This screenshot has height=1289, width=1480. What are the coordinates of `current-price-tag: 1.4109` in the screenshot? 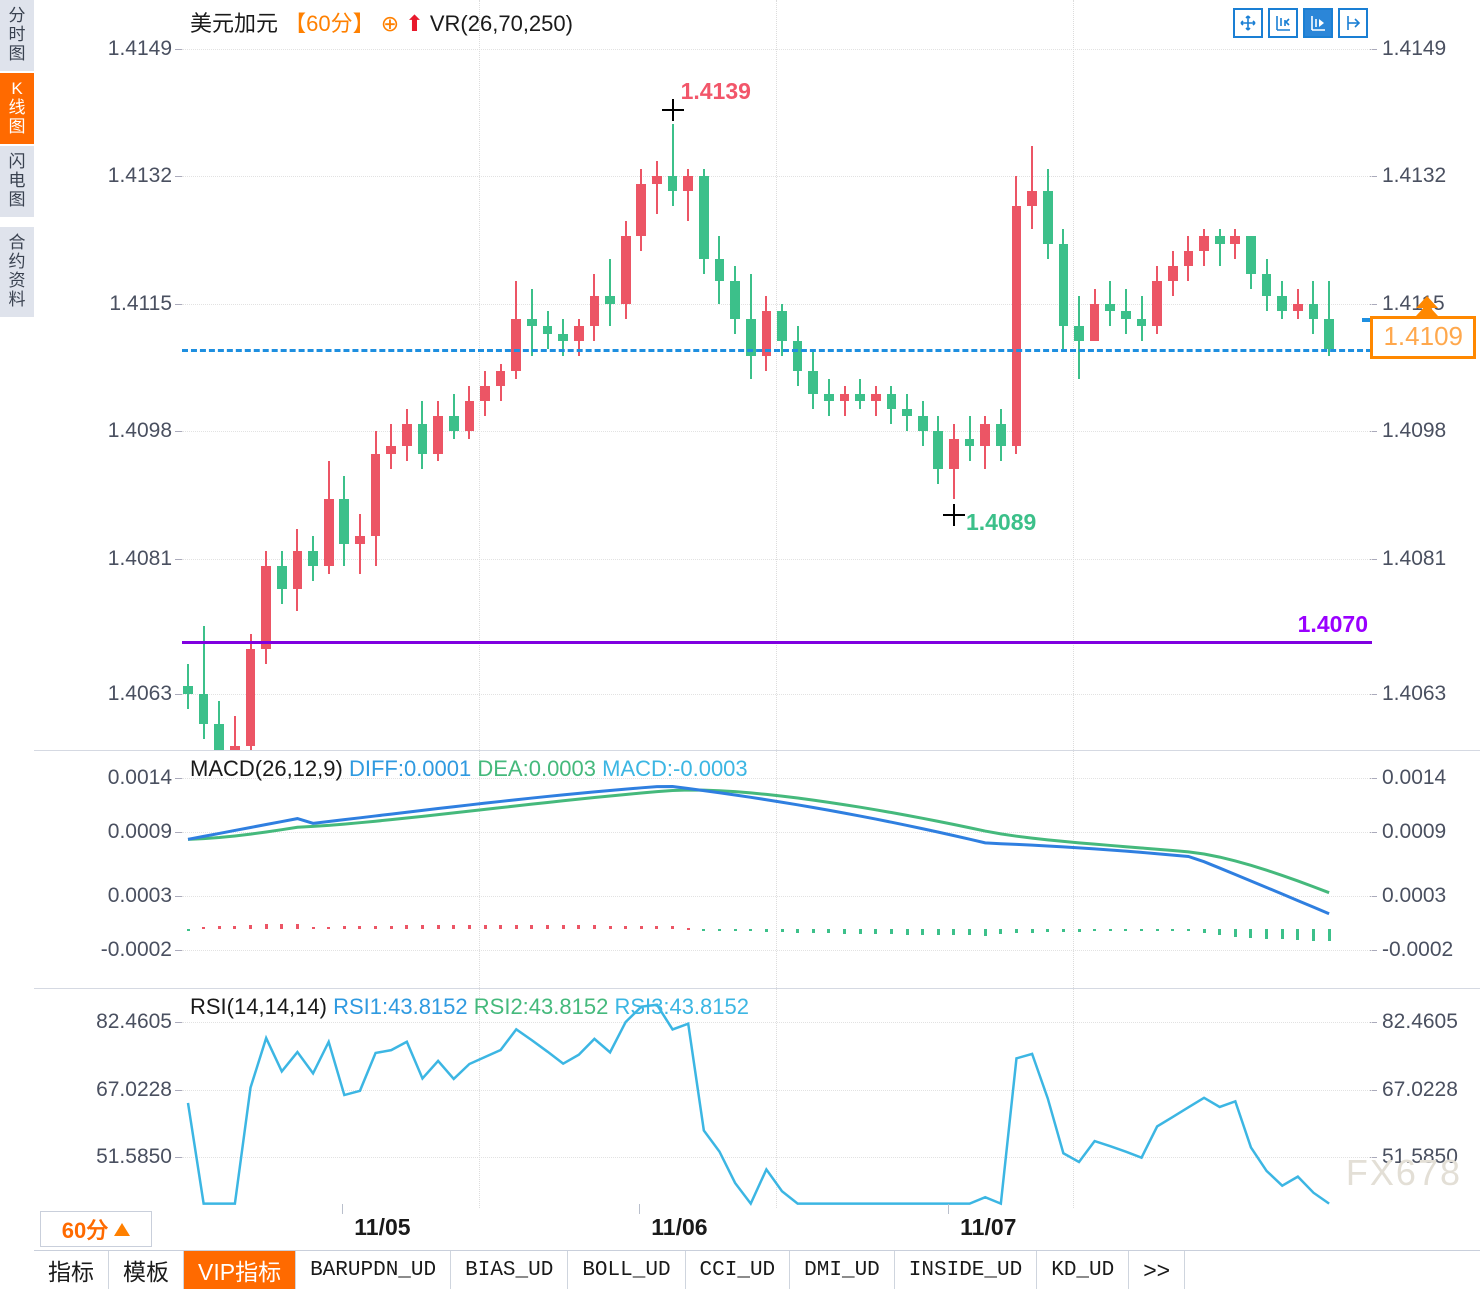 It's located at (1423, 337).